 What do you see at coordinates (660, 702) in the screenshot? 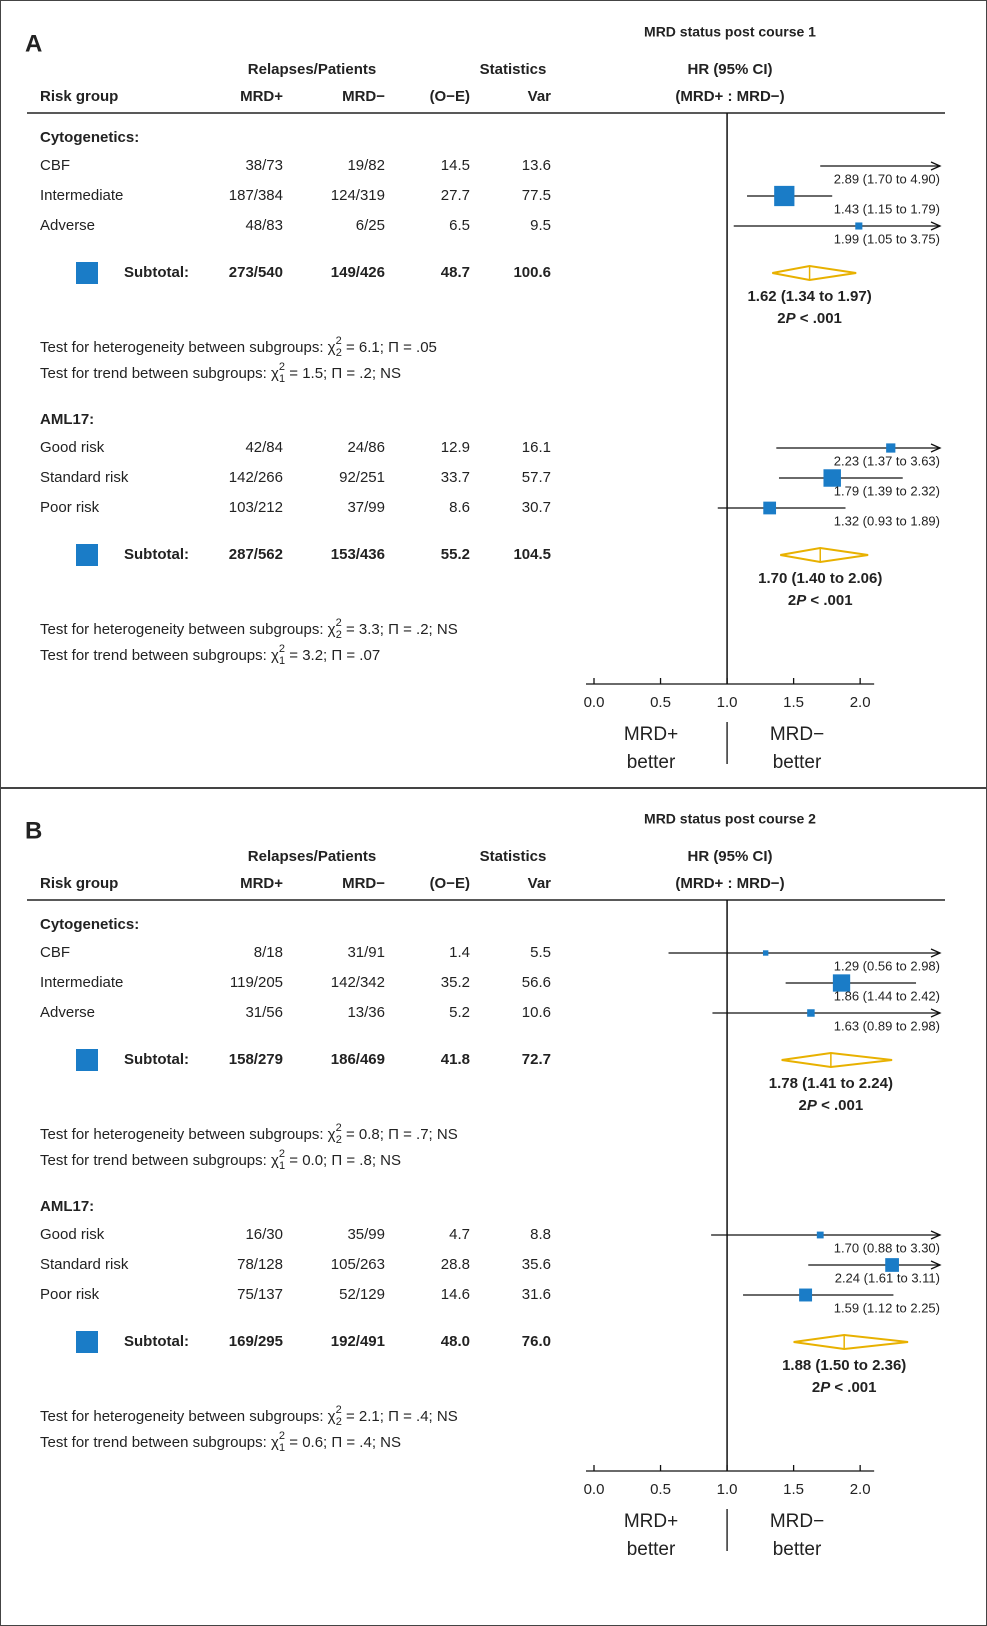
I see `x-tick-label: 0.5` at bounding box center [660, 702].